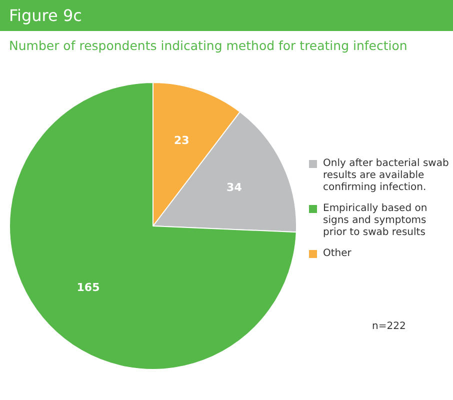 The height and width of the screenshot is (400, 453). What do you see at coordinates (234, 187) in the screenshot?
I see `data-label: 34` at bounding box center [234, 187].